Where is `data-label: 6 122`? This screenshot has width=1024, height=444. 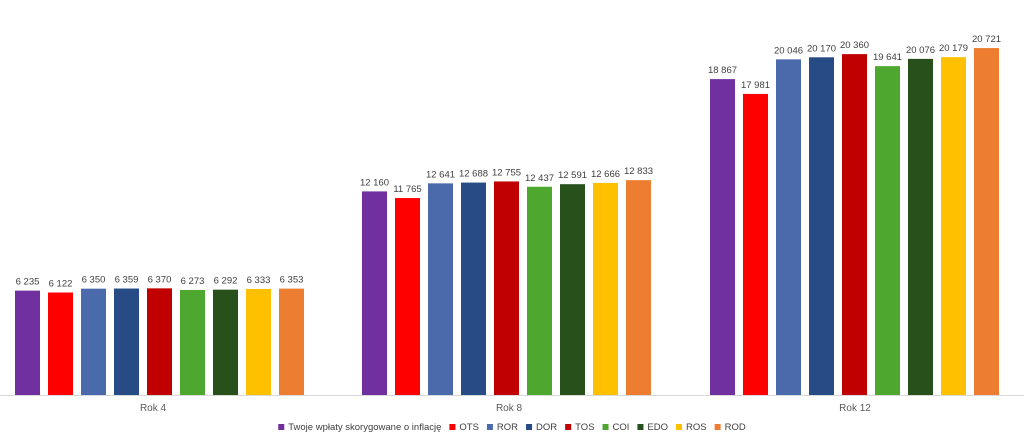
data-label: 6 122 is located at coordinates (61, 283).